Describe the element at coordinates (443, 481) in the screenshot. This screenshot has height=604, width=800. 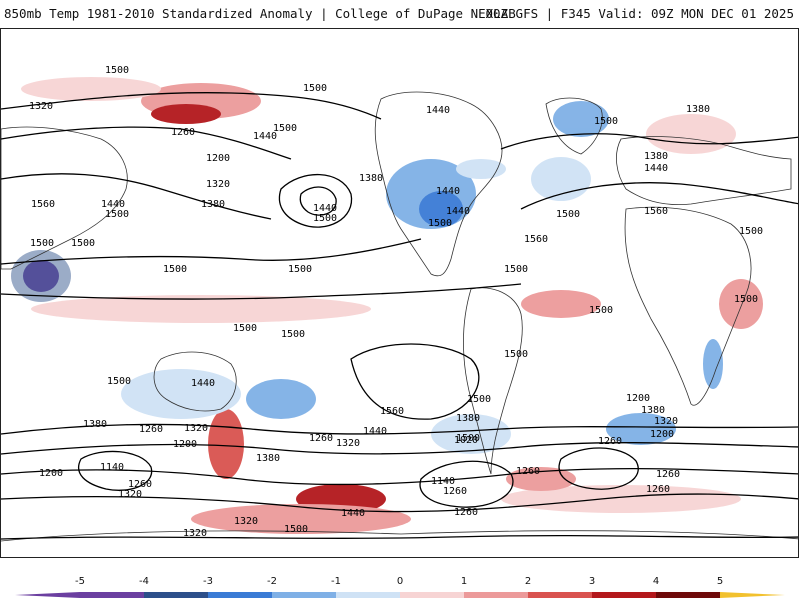
I see `contour-label: 1140` at that location.